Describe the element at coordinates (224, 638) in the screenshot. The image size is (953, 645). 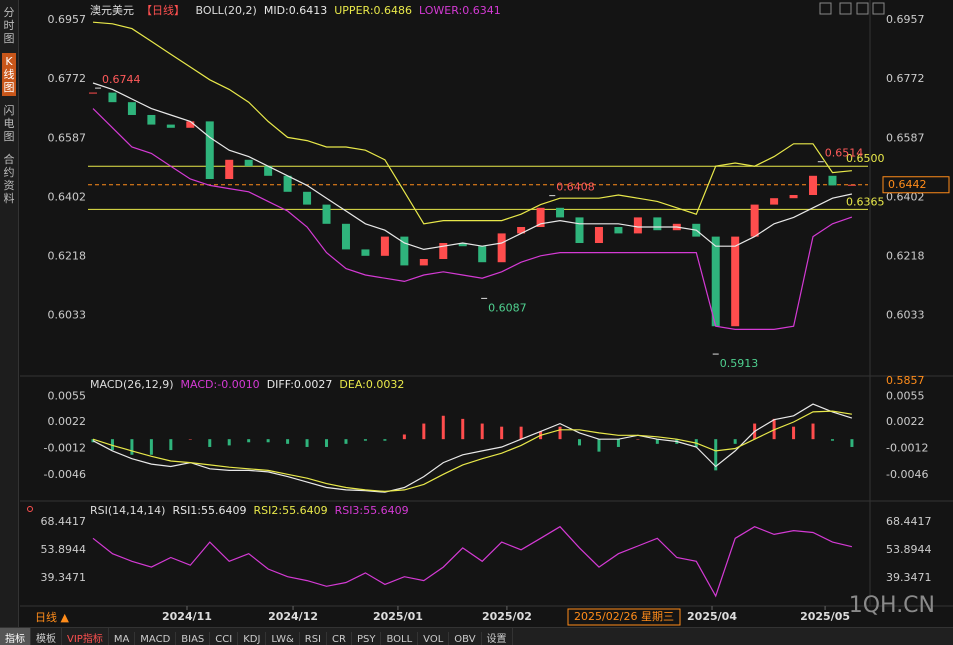
I see `tool: CCI` at that location.